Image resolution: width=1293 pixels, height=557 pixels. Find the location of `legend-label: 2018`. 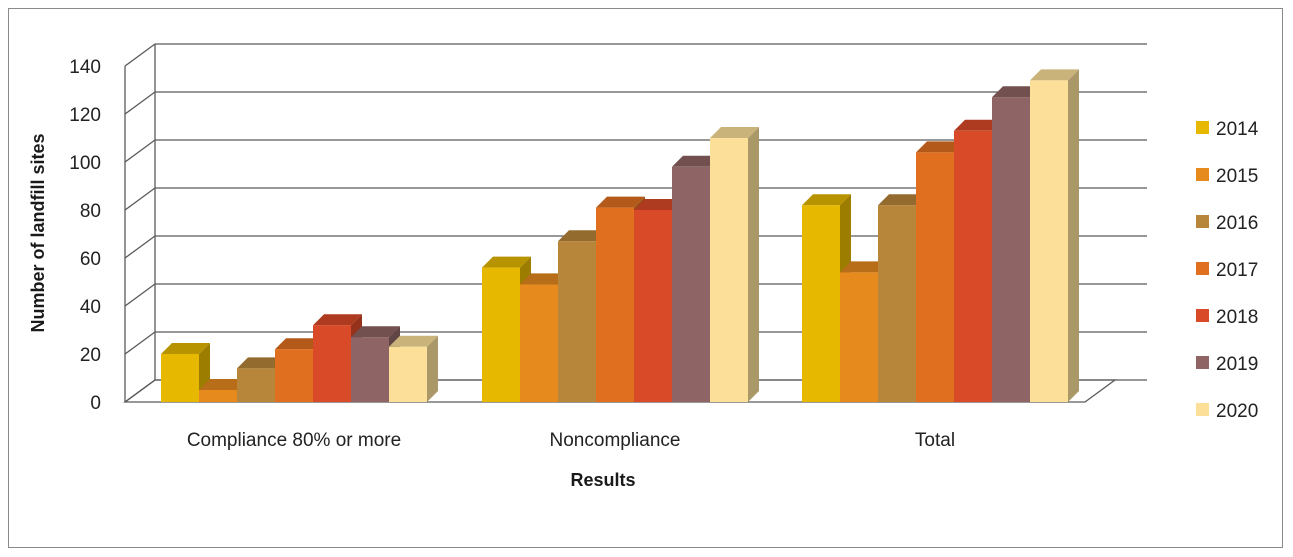

legend-label: 2018 is located at coordinates (1237, 317).